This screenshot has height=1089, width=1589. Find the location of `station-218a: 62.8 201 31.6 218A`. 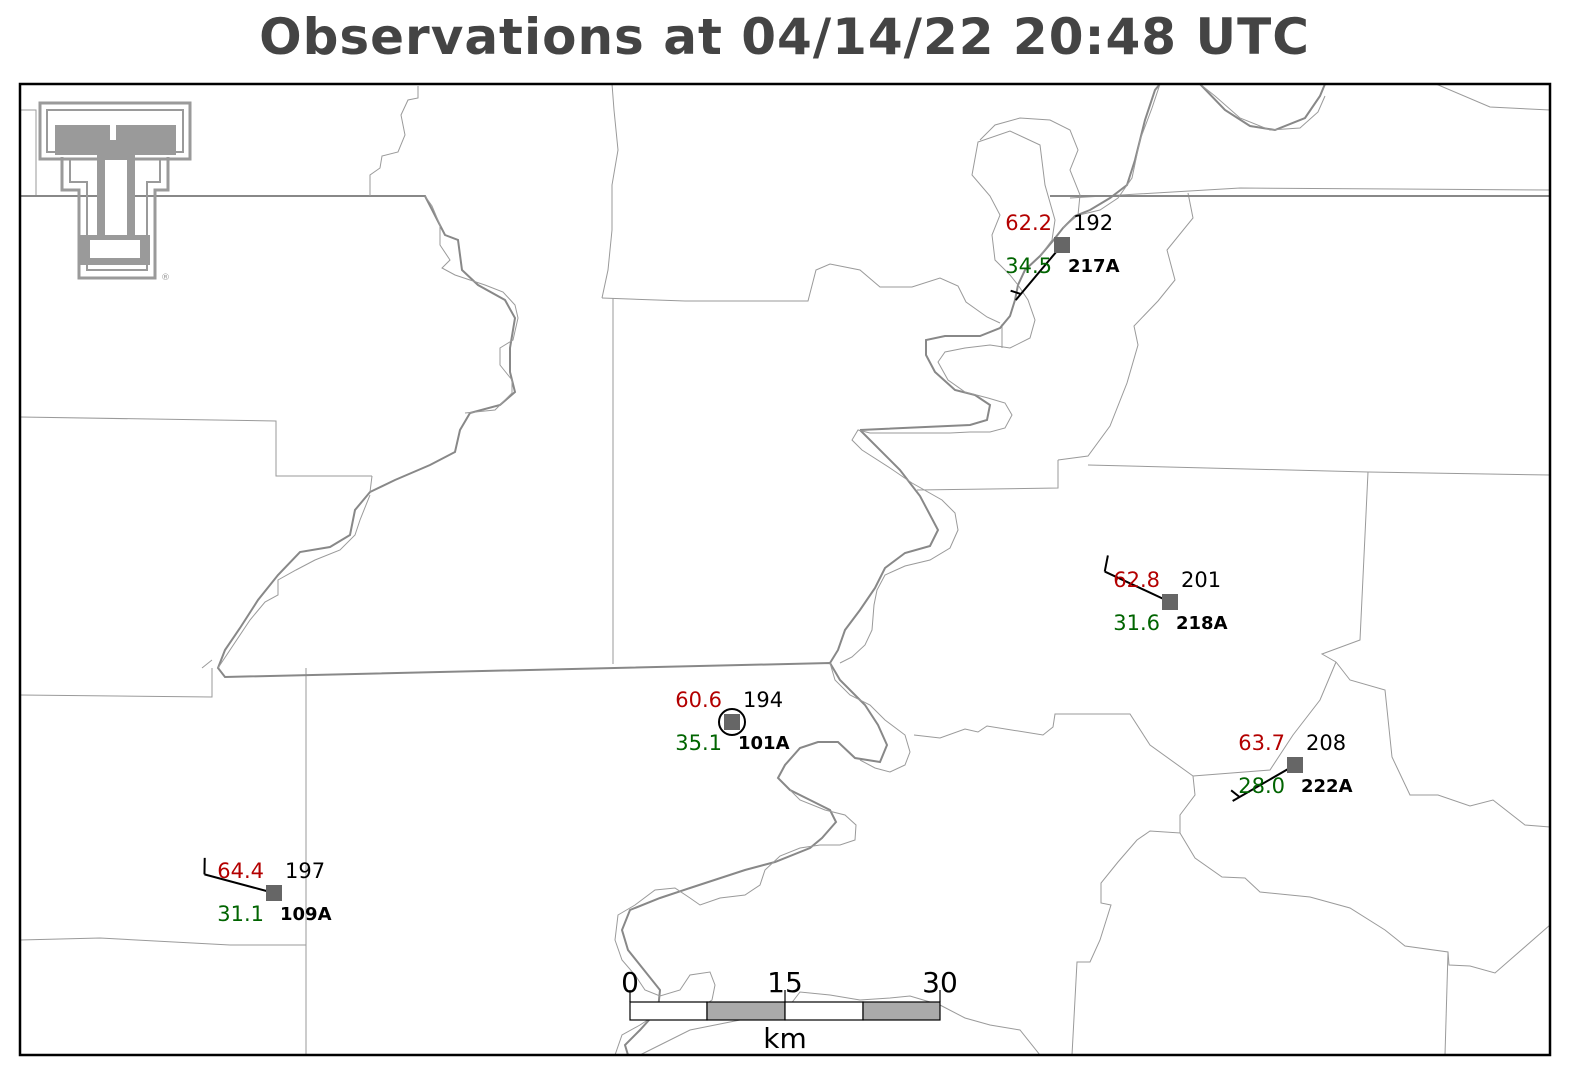

station-218a: 62.8 201 31.6 218A is located at coordinates (1165, 595).